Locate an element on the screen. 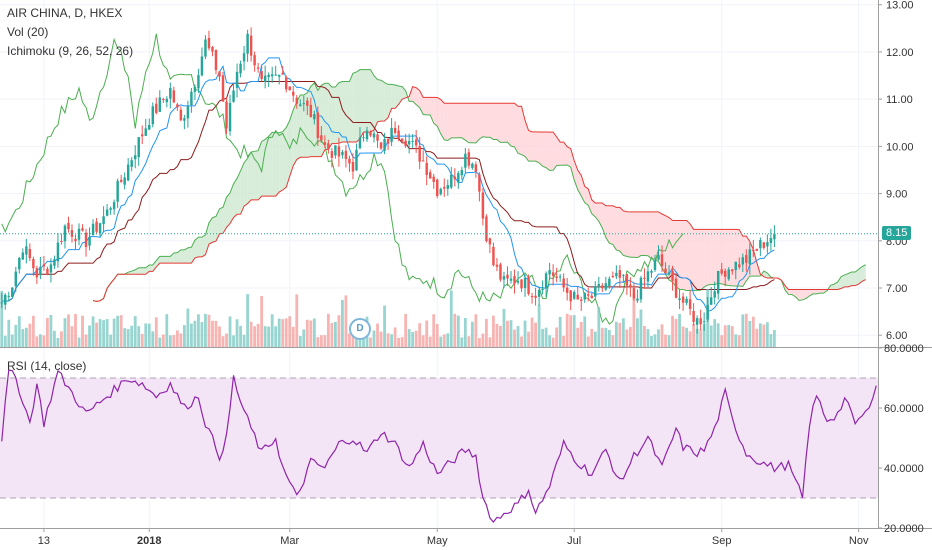 Image resolution: width=932 pixels, height=550 pixels. dividend-marker: D is located at coordinates (359, 329).